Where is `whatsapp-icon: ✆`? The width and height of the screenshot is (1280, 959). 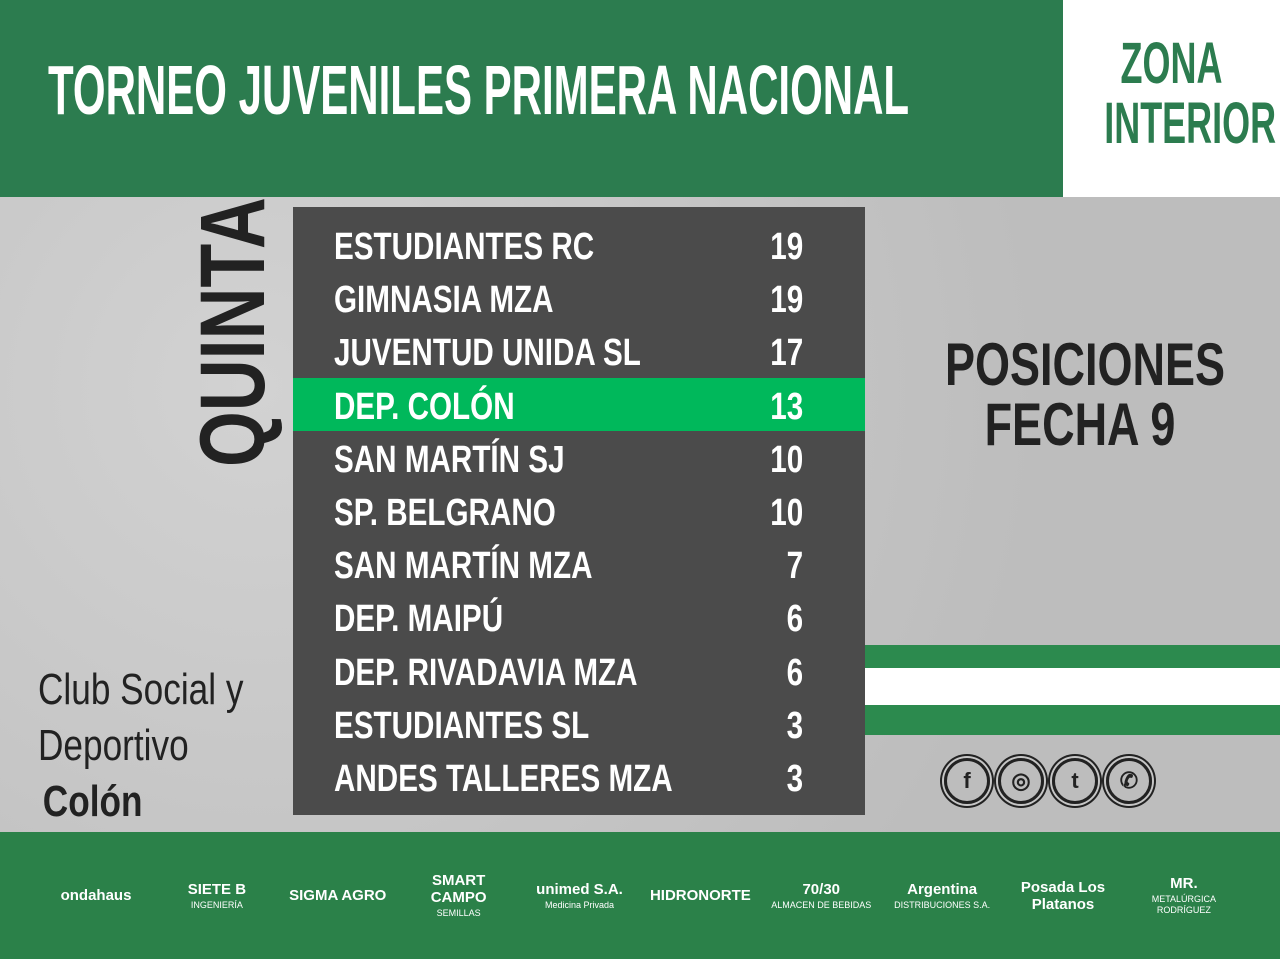
whatsapp-icon: ✆ is located at coordinates (1129, 781).